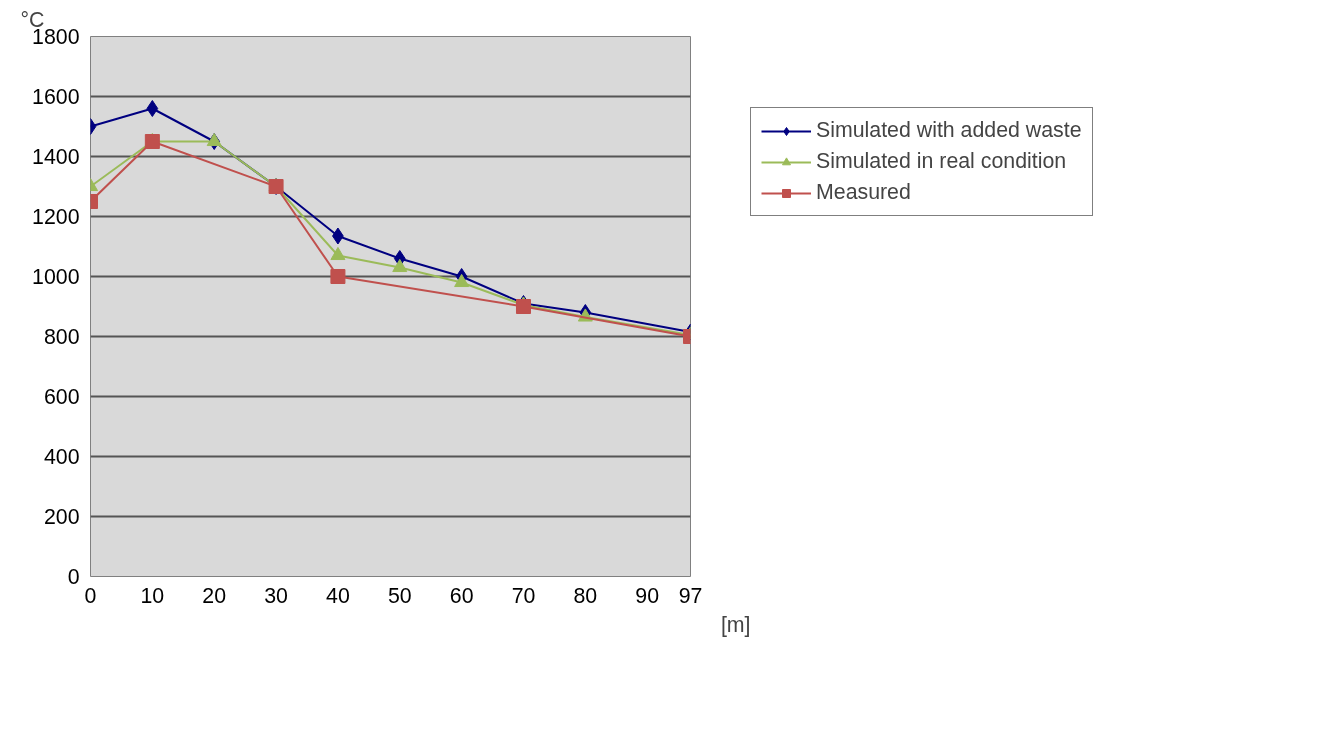 This screenshot has width=1319, height=753. I want to click on y-tick-label: 200, so click(61, 517).